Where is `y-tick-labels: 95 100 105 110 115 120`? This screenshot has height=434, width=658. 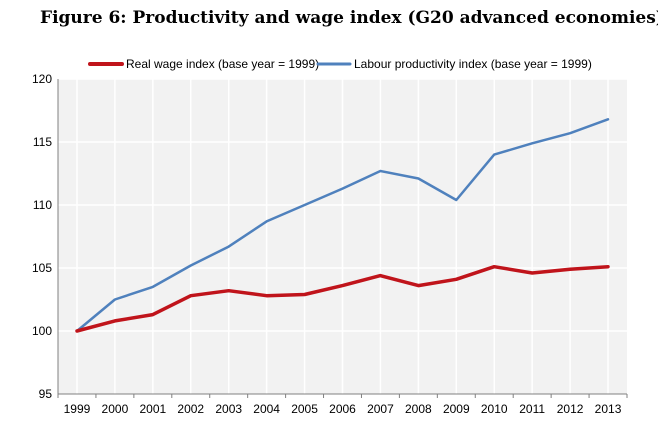
y-tick-labels: 95 100 105 110 115 120 is located at coordinates (42, 236).